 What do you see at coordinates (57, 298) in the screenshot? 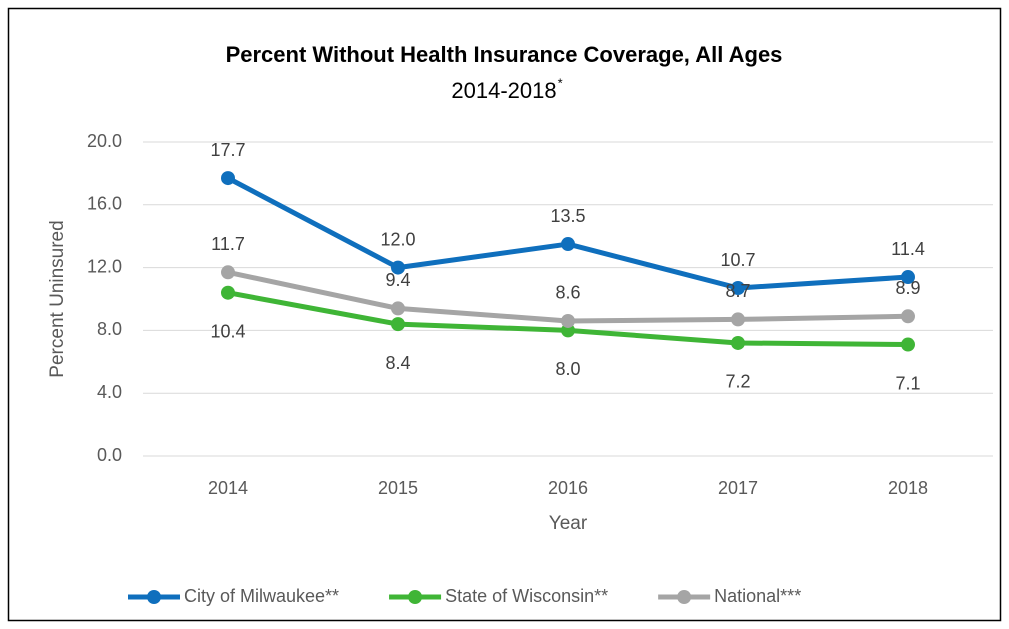
I see `y-axis-title: Percent Uninsured` at bounding box center [57, 298].